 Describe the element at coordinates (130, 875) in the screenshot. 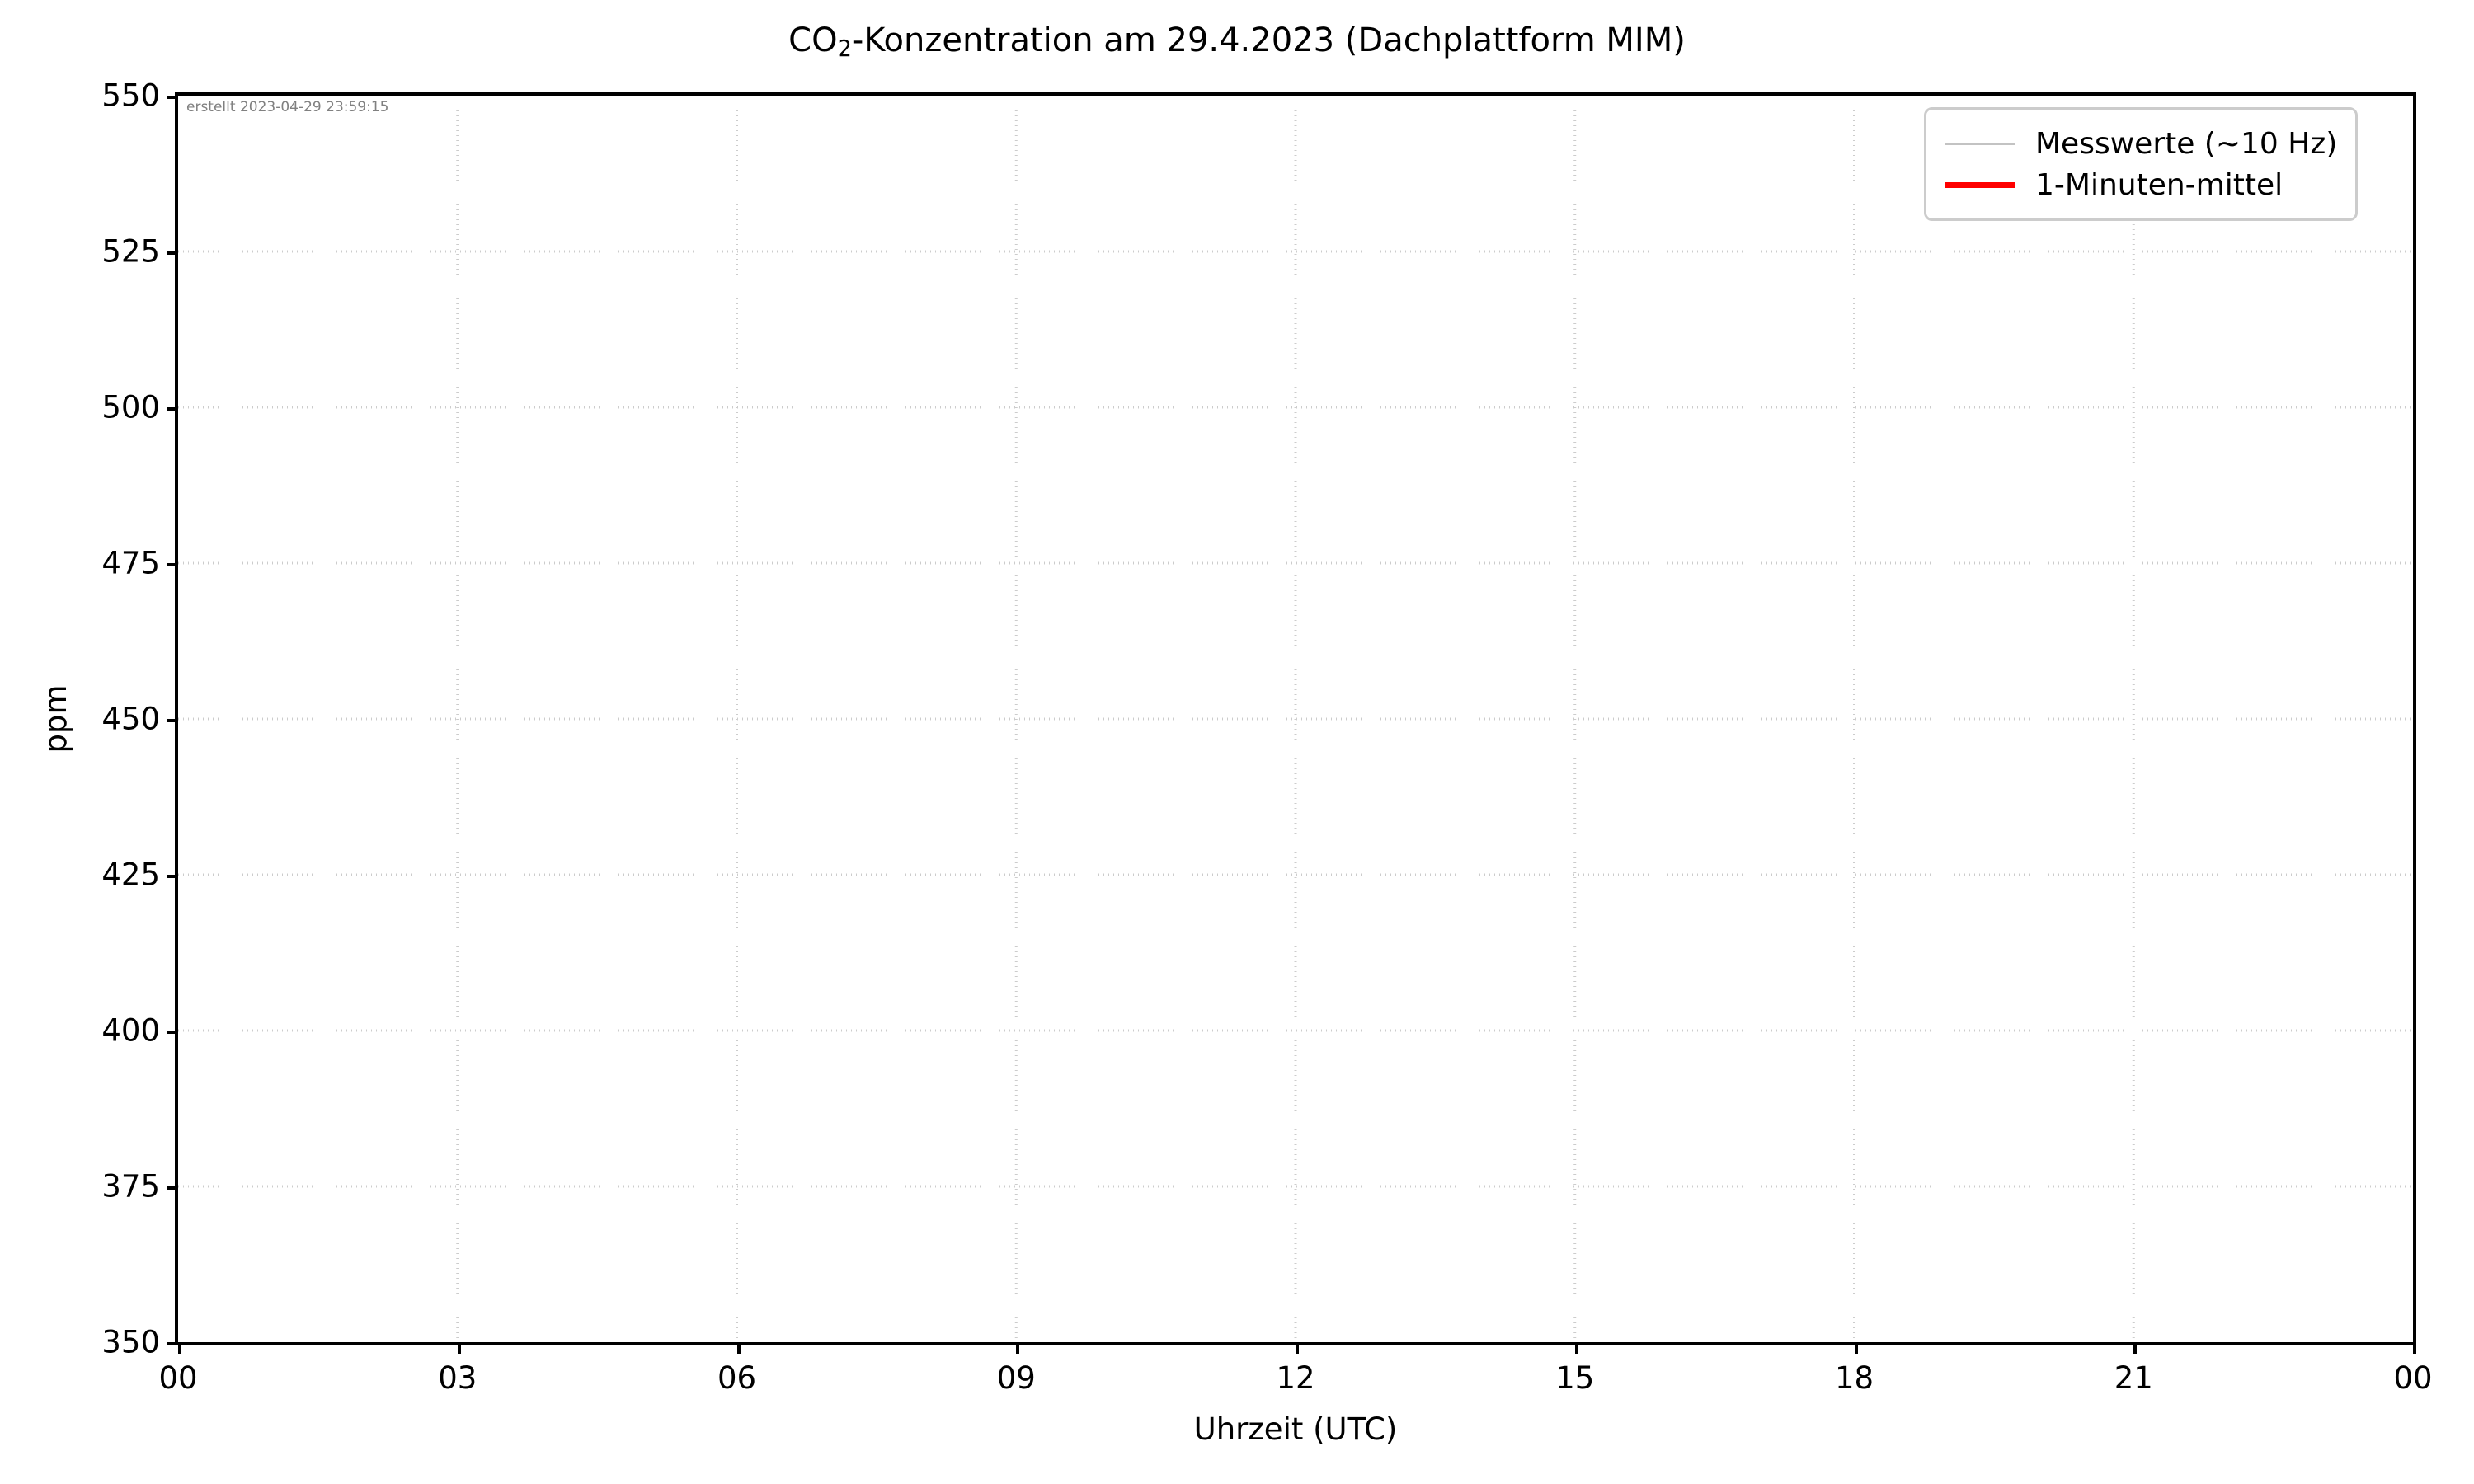

I see `y-tick-label: 425` at that location.